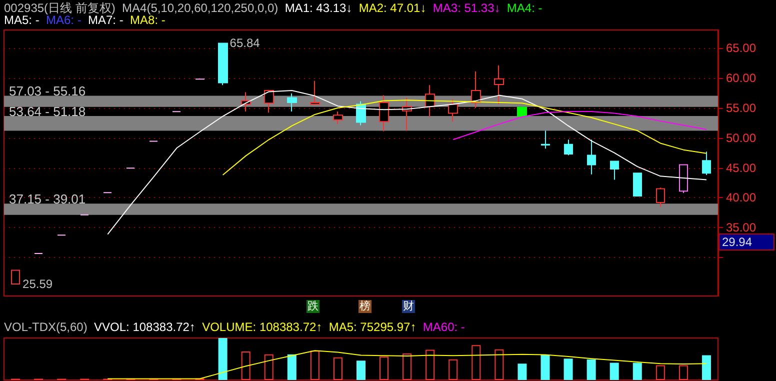 This screenshot has height=381, width=776. What do you see at coordinates (262, 327) in the screenshot?
I see `text: VOLUME: 108383.72↑` at bounding box center [262, 327].